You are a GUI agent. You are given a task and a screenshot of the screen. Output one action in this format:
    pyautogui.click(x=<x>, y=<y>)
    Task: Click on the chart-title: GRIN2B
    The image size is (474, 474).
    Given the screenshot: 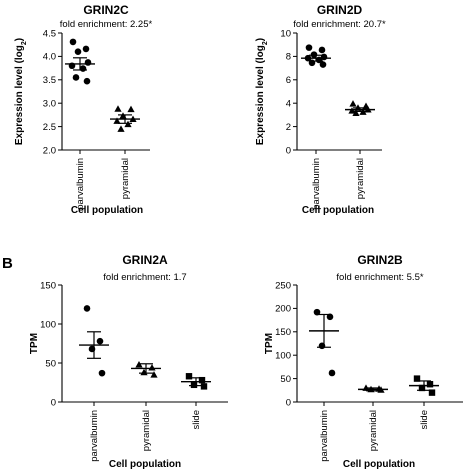 What is the action you would take?
    pyautogui.click(x=380, y=260)
    